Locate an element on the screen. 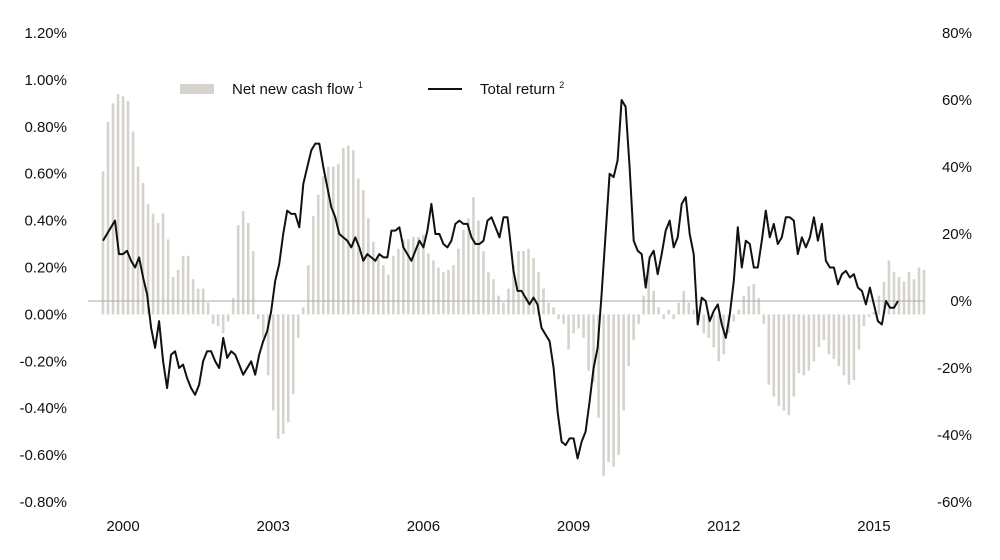  x-axis-tick-label: 2006 is located at coordinates (423, 526).